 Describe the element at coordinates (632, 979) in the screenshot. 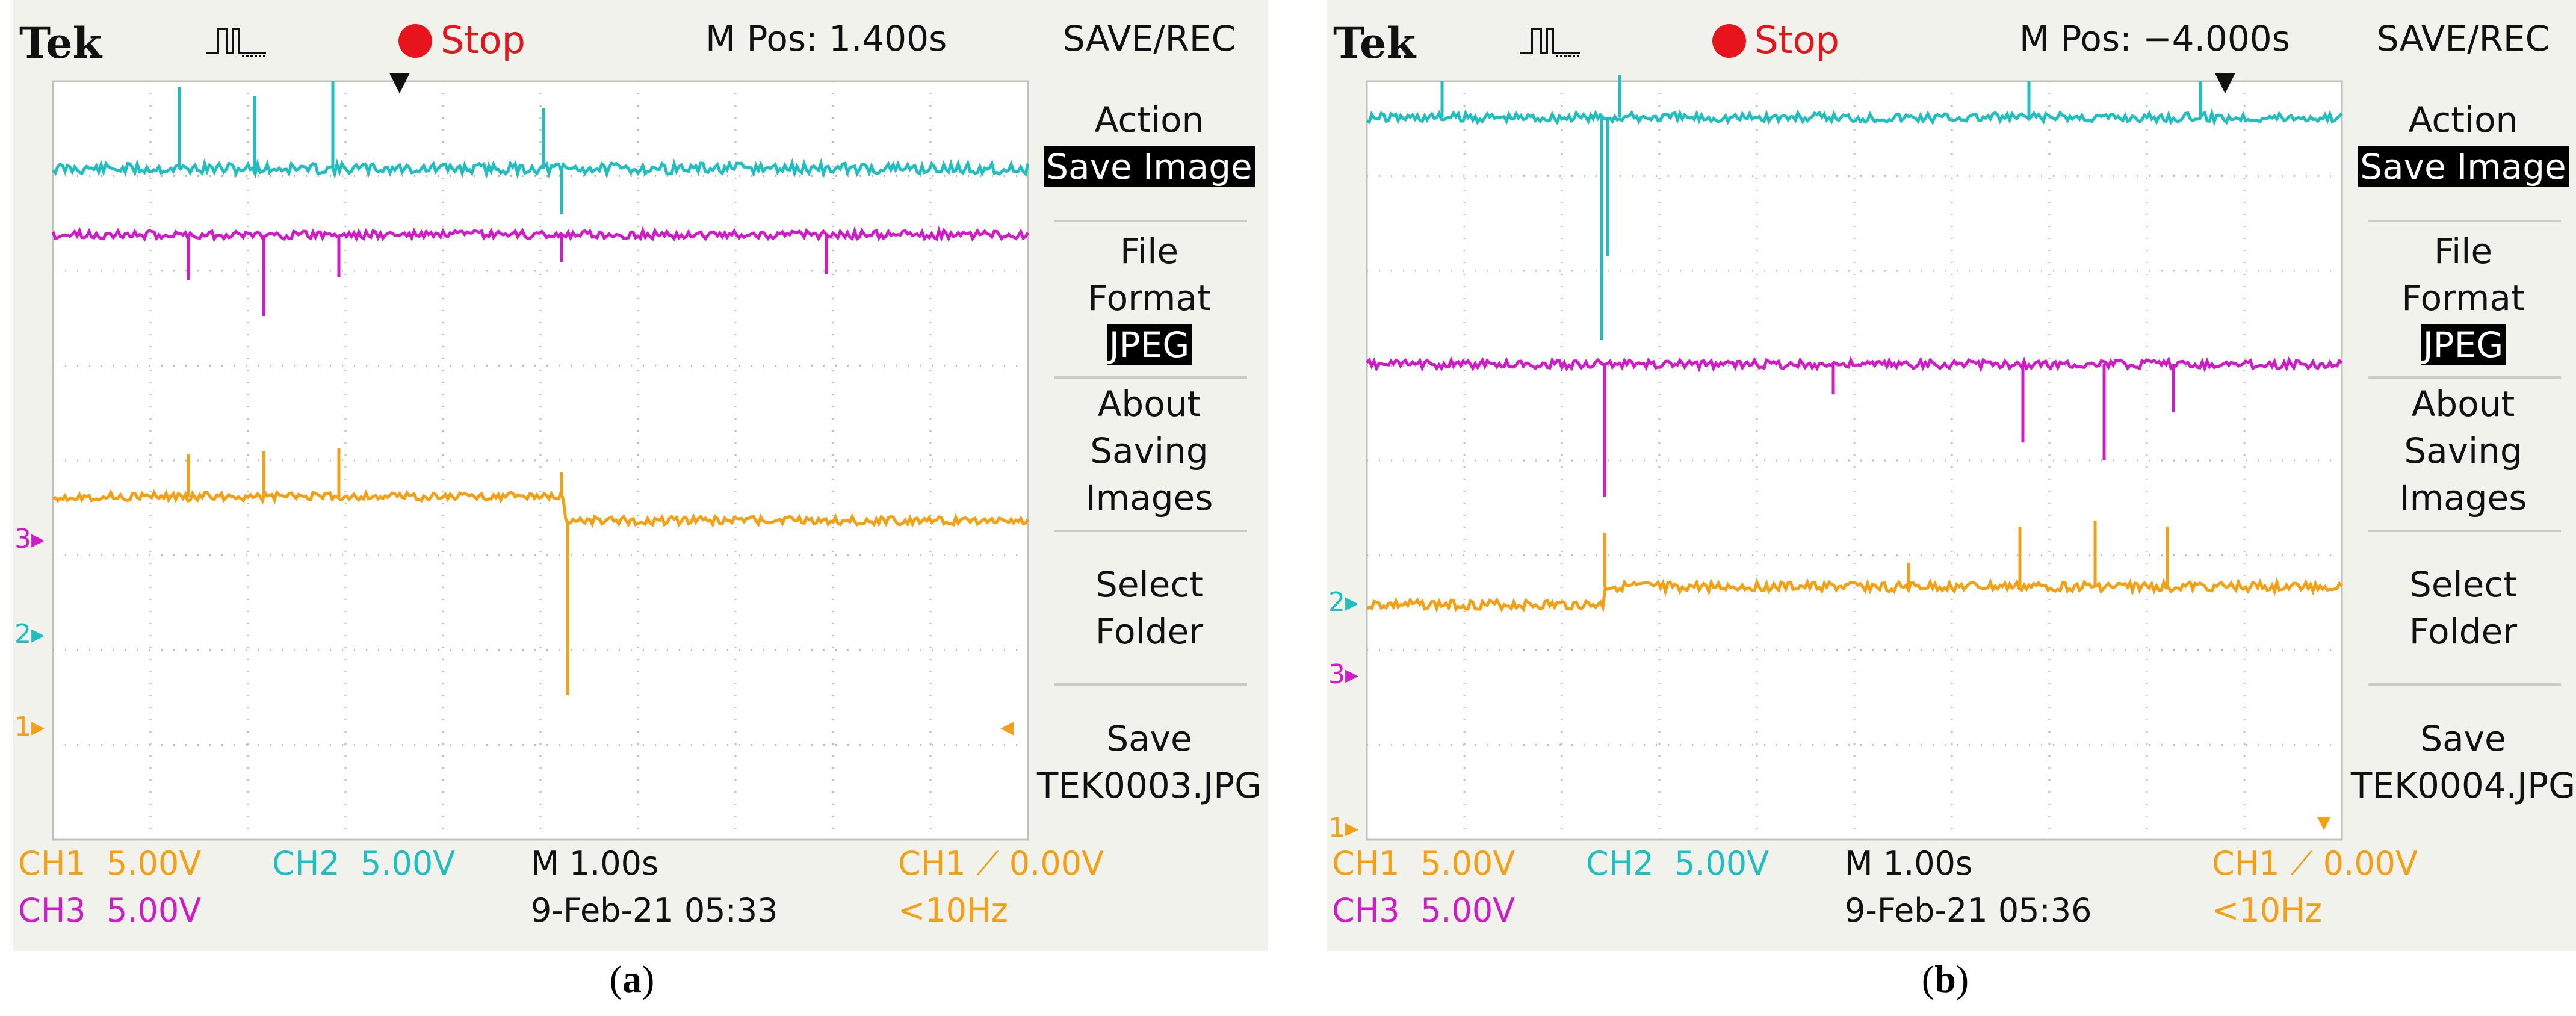

I see `caption-a: (a)` at that location.